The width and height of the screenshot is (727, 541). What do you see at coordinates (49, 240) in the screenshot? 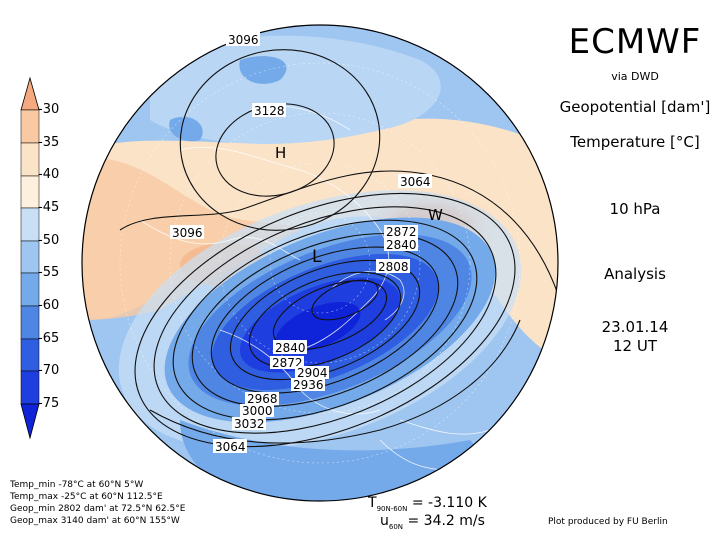
I see `colorbar-label: -50` at bounding box center [49, 240].